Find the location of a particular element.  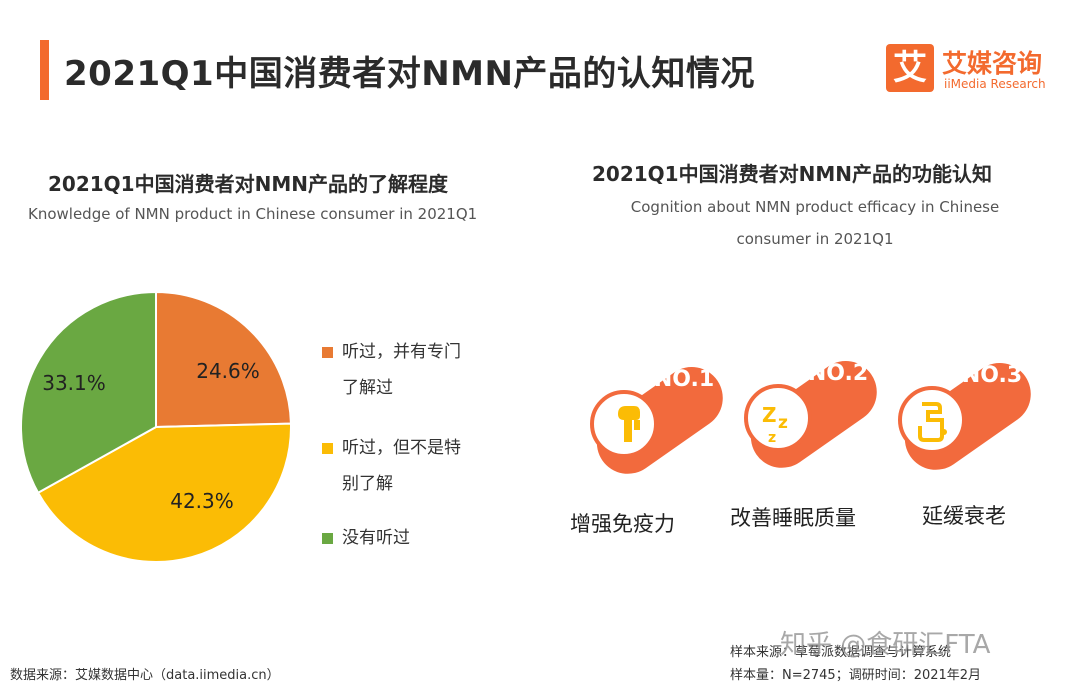

badge-rank-label: NO.3 is located at coordinates (992, 375).